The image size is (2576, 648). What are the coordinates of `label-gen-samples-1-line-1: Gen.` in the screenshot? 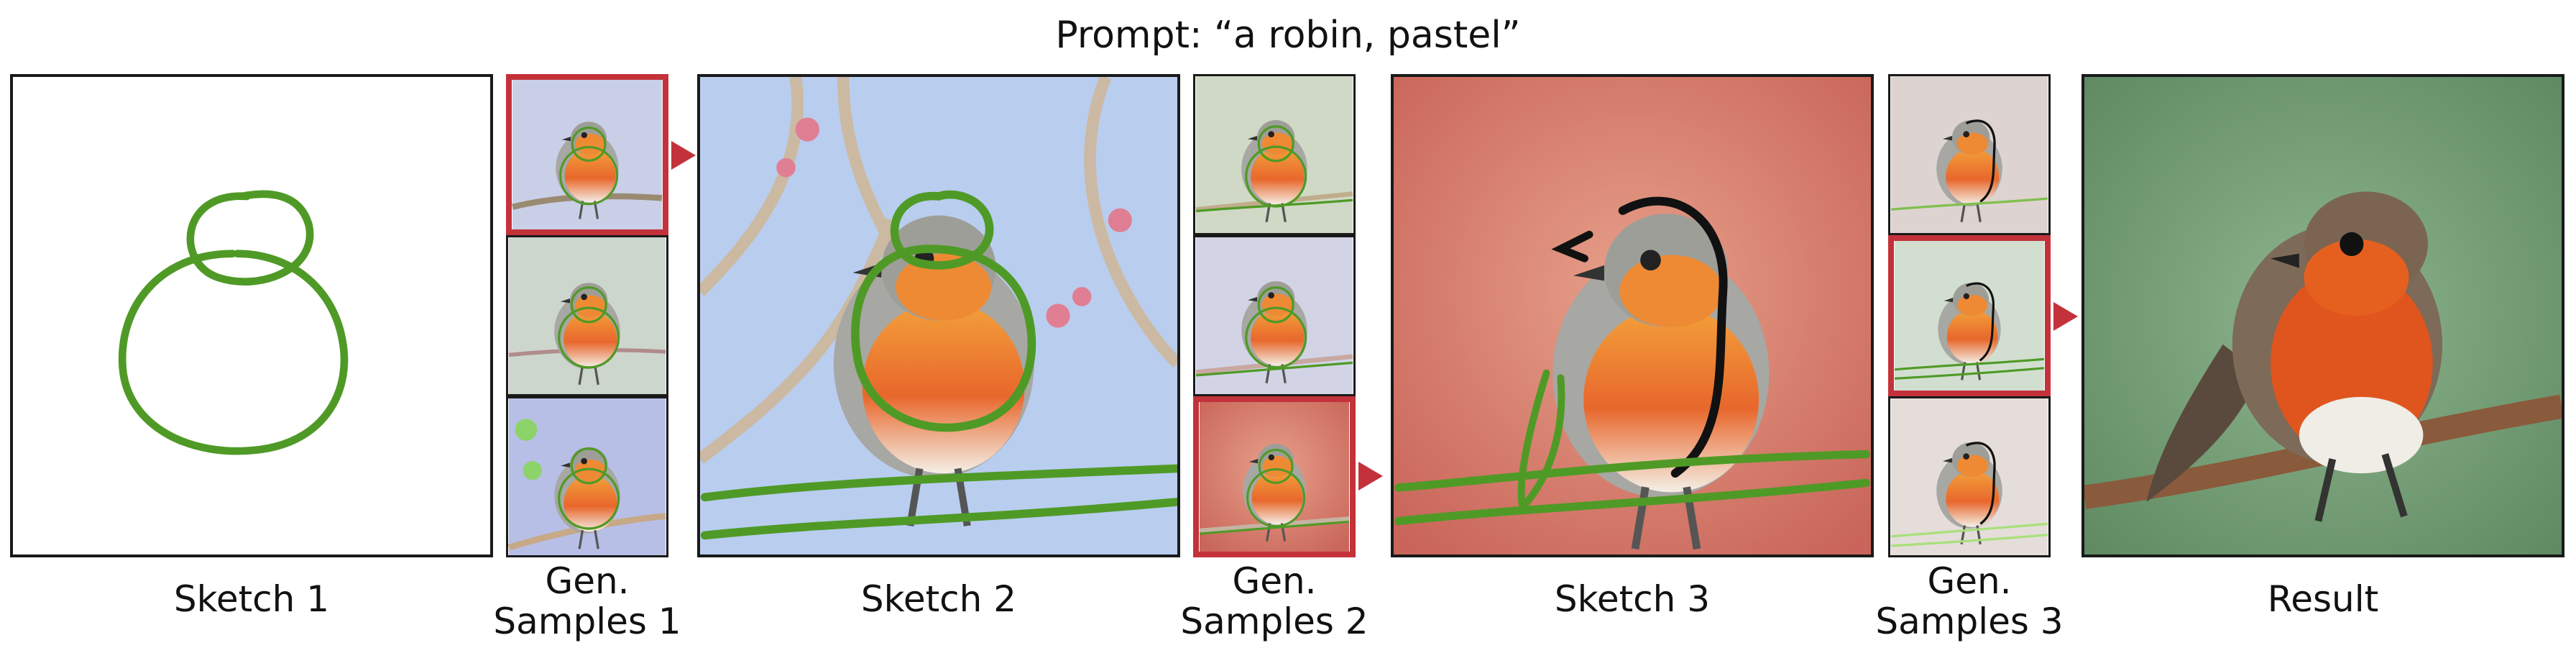 It's located at (587, 581).